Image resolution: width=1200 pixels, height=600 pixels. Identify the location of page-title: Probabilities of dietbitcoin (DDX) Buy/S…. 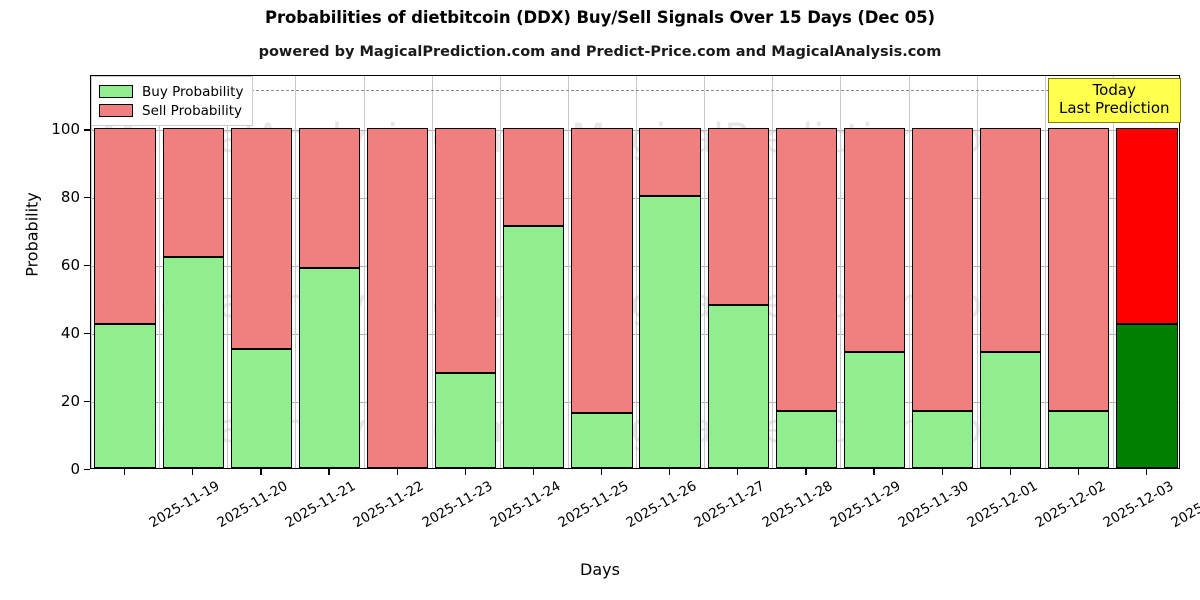
(600, 17).